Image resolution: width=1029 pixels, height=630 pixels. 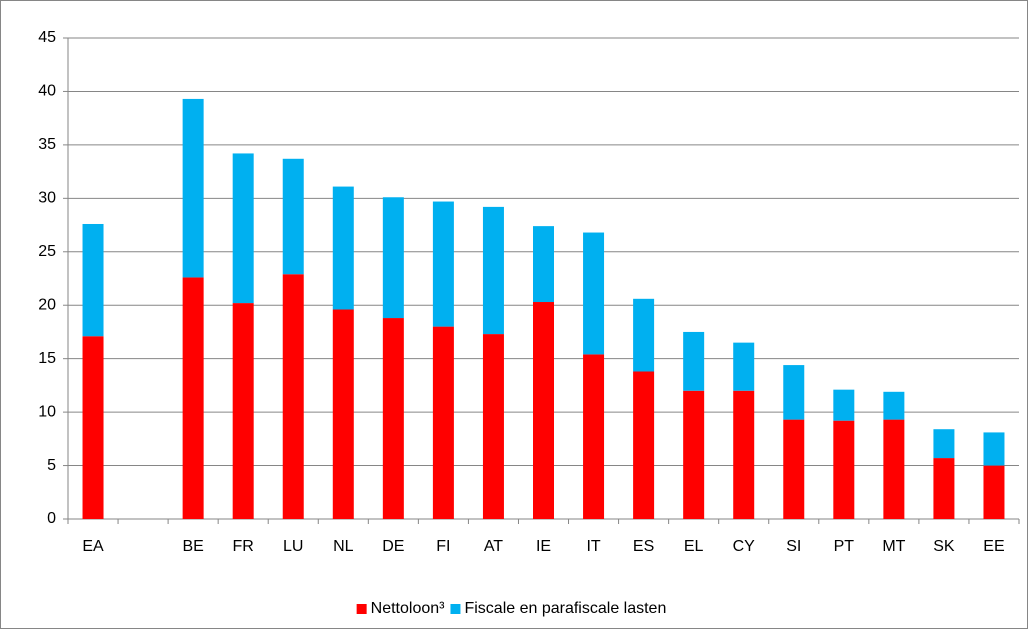 I want to click on x-tick-label: DE, so click(x=393, y=546).